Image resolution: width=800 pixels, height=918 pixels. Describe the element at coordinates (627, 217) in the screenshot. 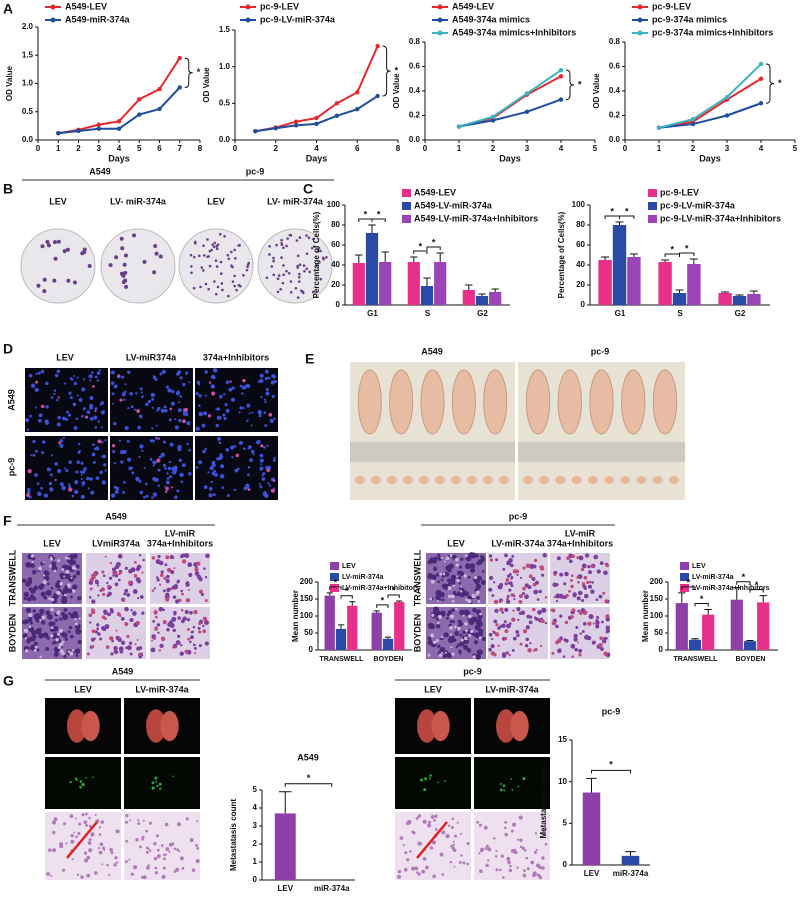

I see `significance-bracket` at that location.